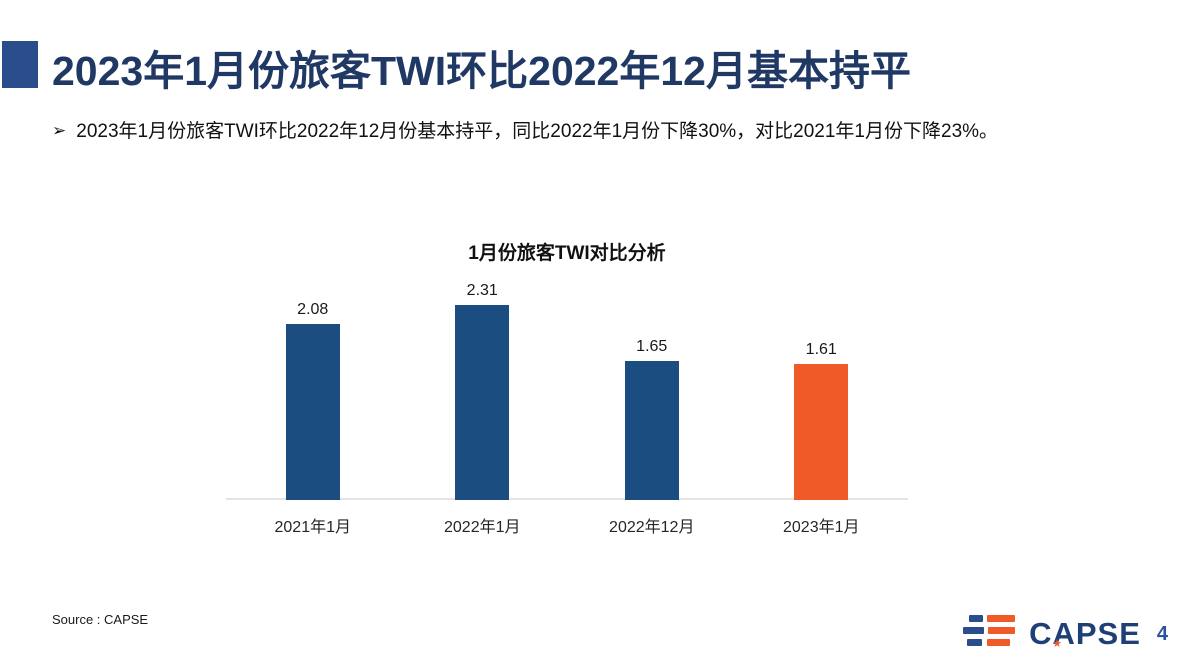 The width and height of the screenshot is (1190, 669). Describe the element at coordinates (652, 527) in the screenshot. I see `x-axis-label: 2022年12月` at that location.